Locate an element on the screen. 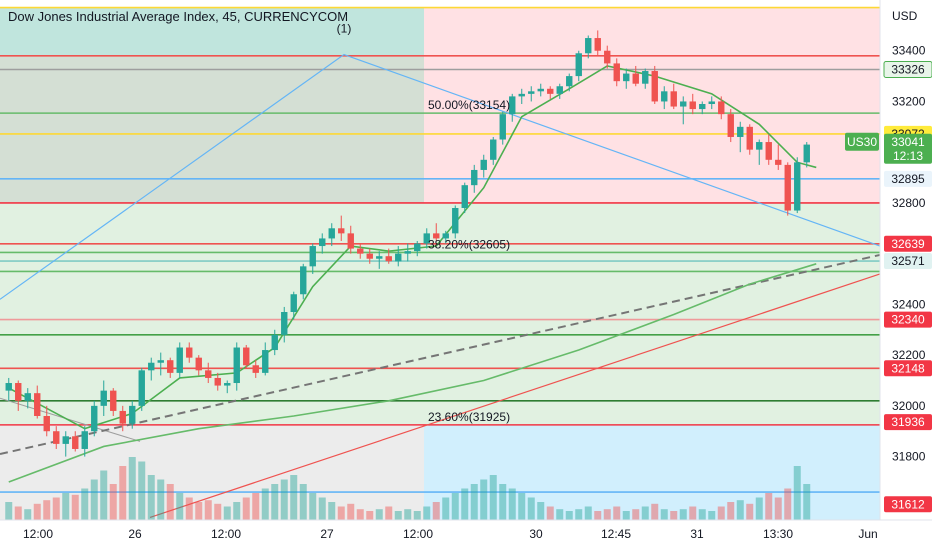 This screenshot has width=932, height=550. symbol-tag-bg is located at coordinates (862, 141).